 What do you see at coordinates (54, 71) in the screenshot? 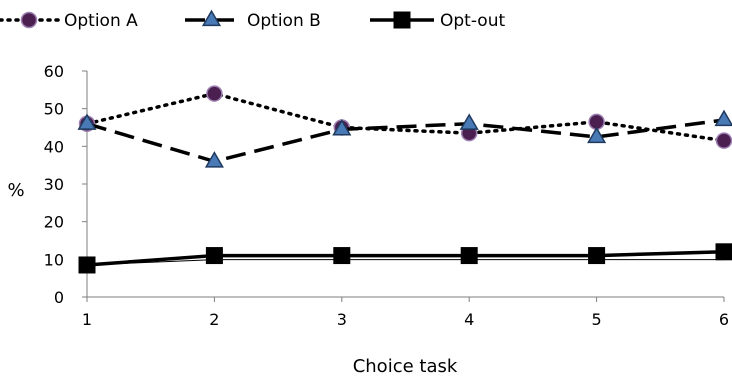
I see `y-tick-label: 60` at bounding box center [54, 71].